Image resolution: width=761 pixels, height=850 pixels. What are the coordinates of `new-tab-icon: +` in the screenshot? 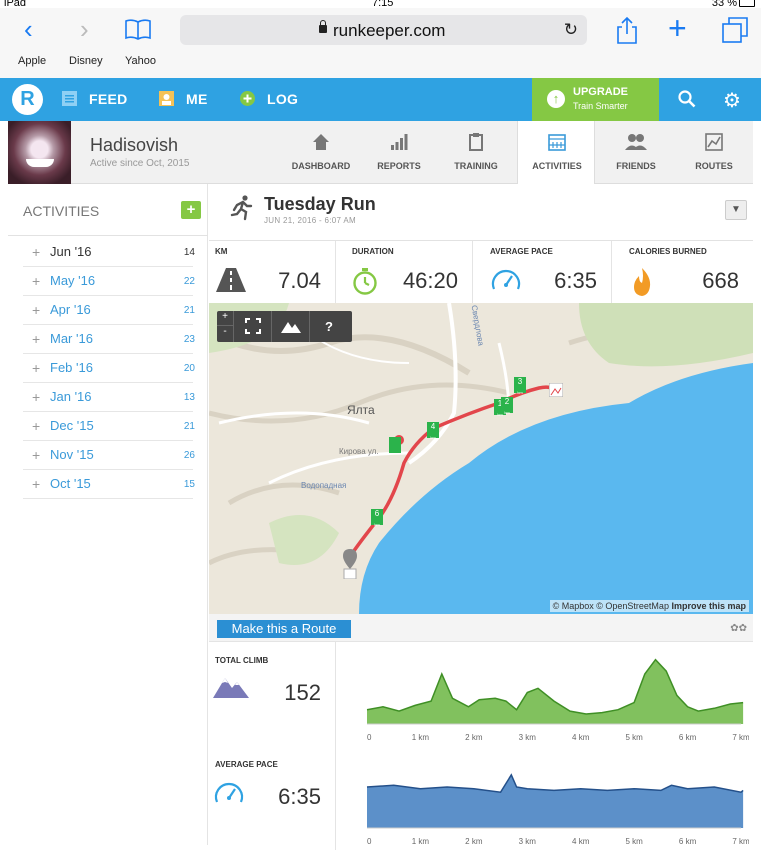 It's located at (677, 28).